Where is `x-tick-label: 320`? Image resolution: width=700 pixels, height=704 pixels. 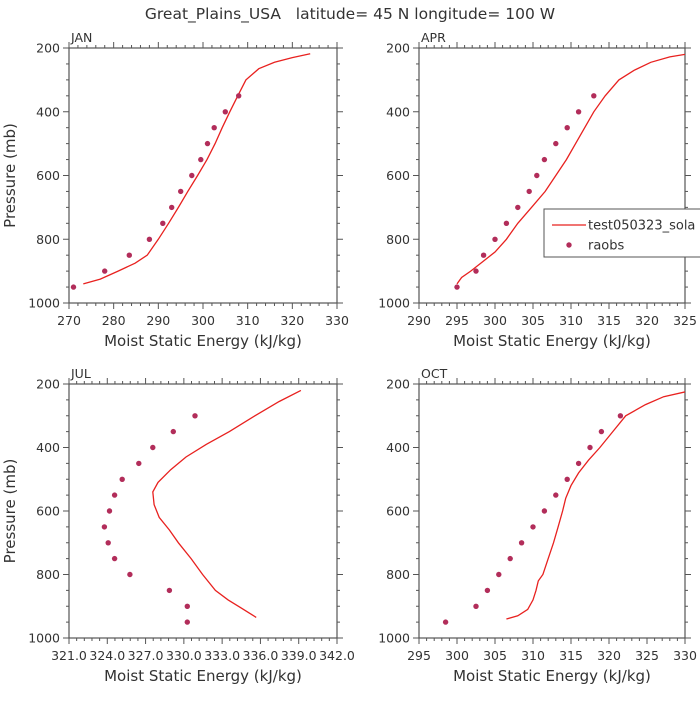
x-tick-label: 320 is located at coordinates (647, 320).